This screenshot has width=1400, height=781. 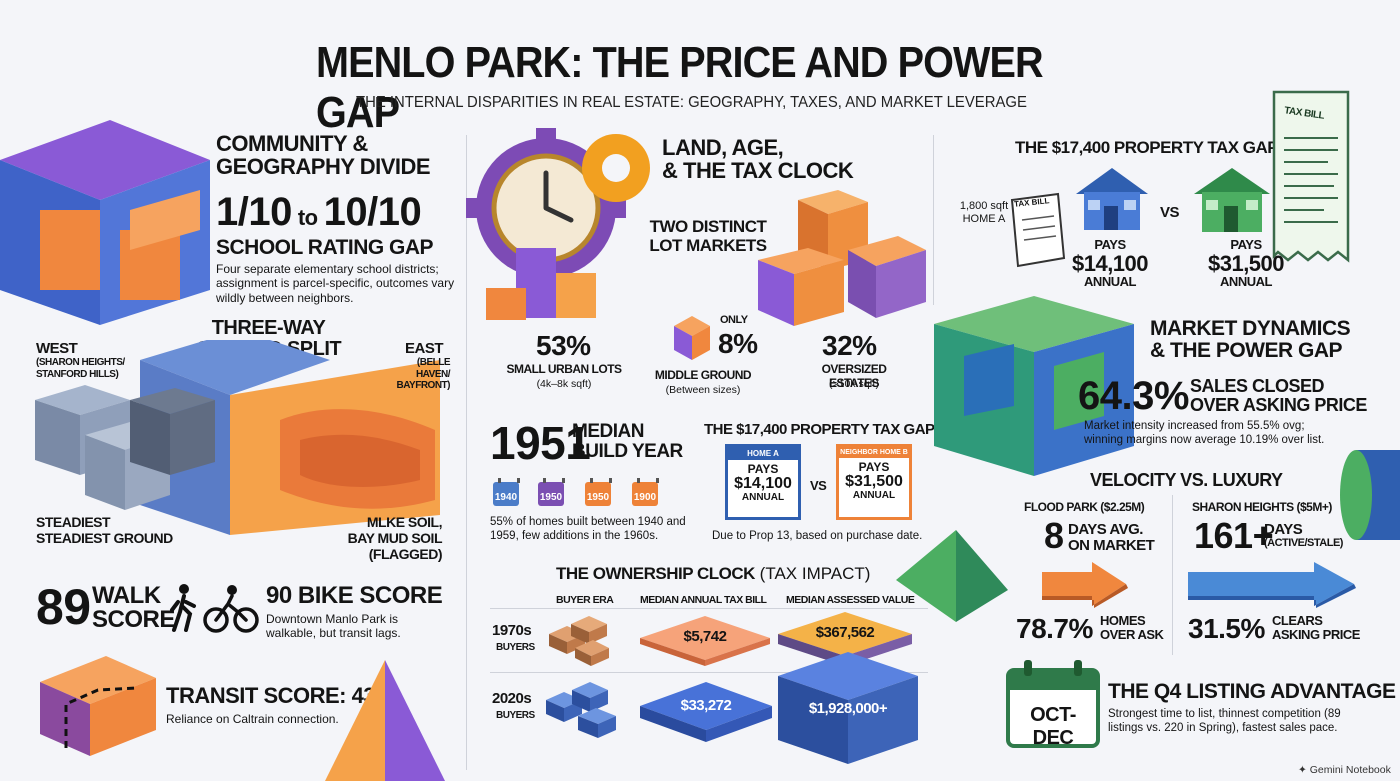 What do you see at coordinates (1133, 396) in the screenshot?
I see `market-over-ask-pct: 64.3%` at bounding box center [1133, 396].